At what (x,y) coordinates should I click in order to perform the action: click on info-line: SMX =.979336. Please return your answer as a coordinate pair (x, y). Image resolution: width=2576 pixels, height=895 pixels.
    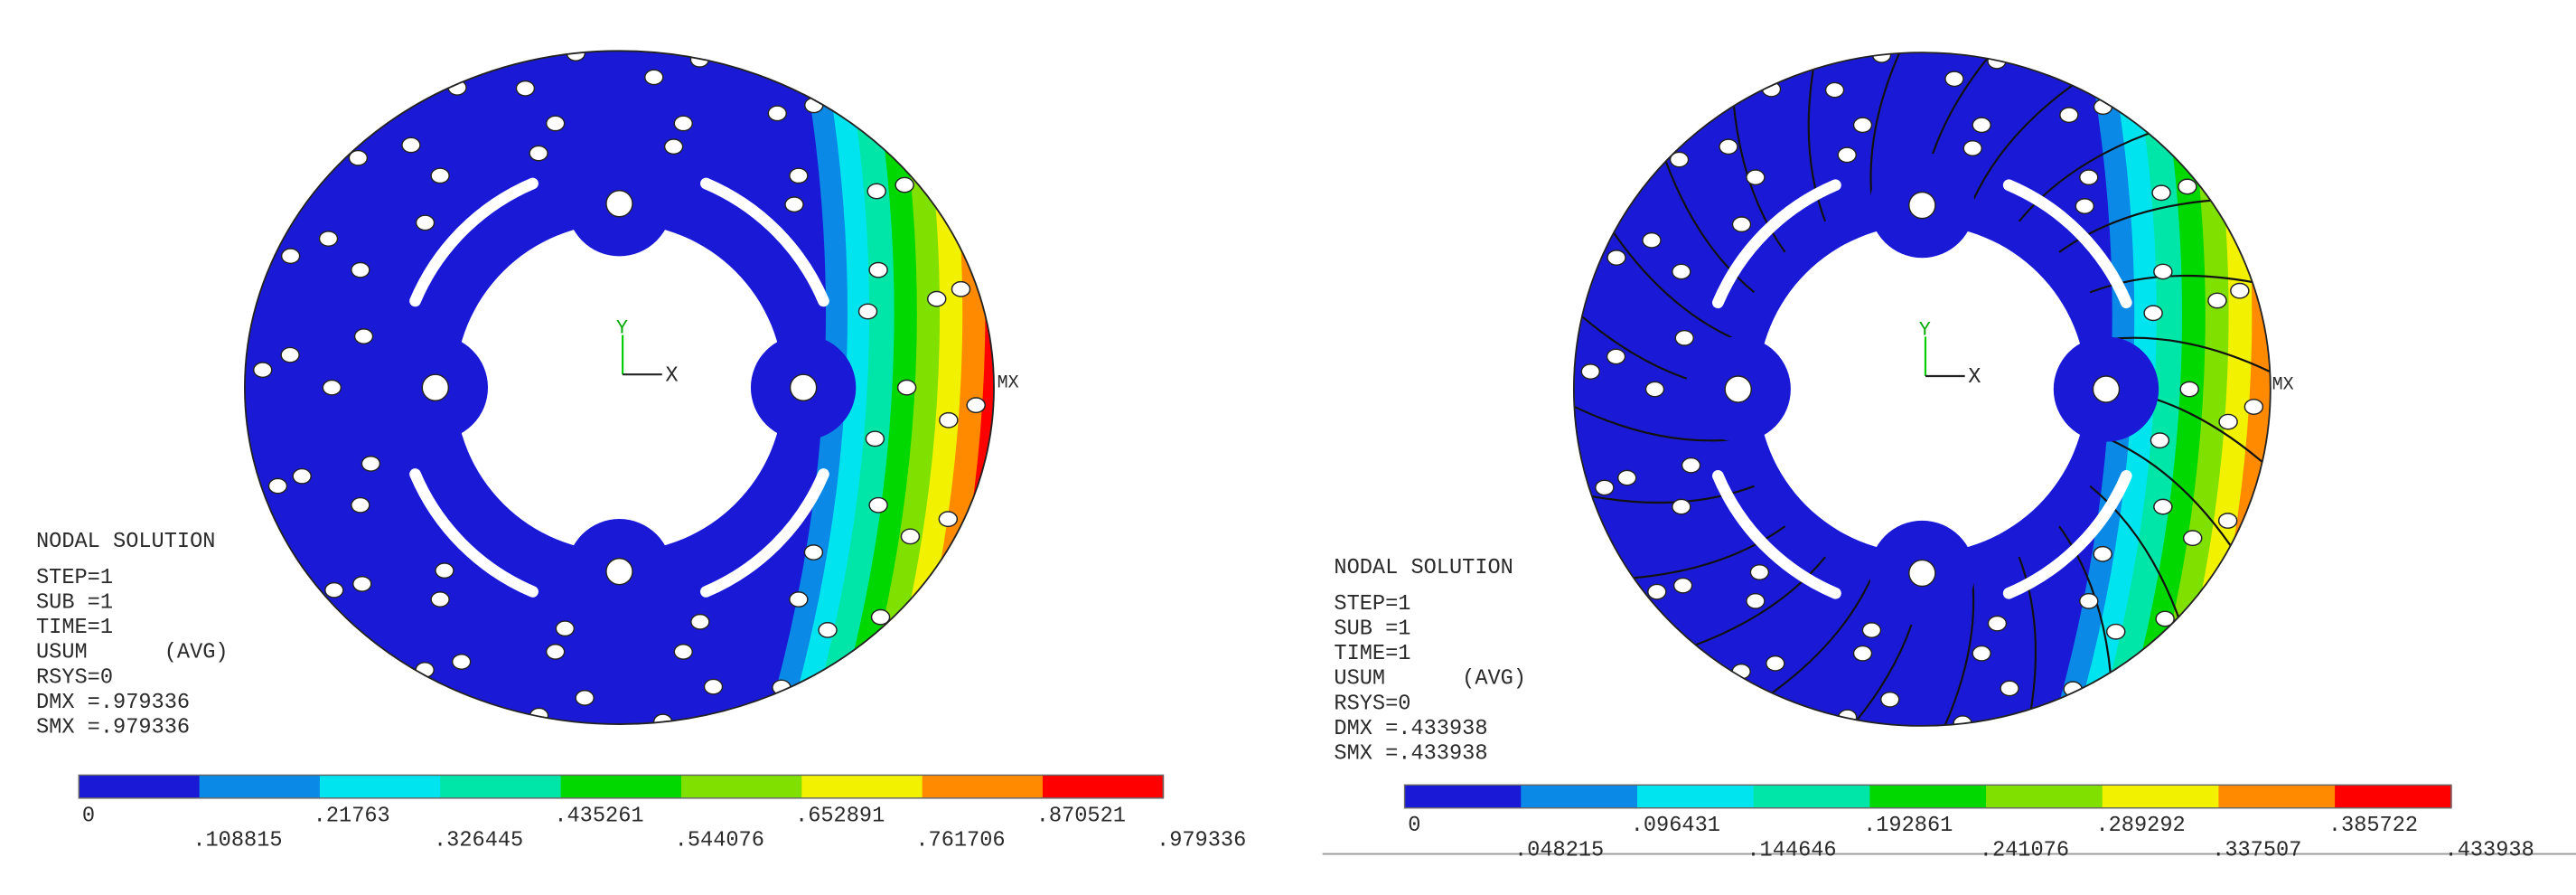
    Looking at the image, I should click on (113, 728).